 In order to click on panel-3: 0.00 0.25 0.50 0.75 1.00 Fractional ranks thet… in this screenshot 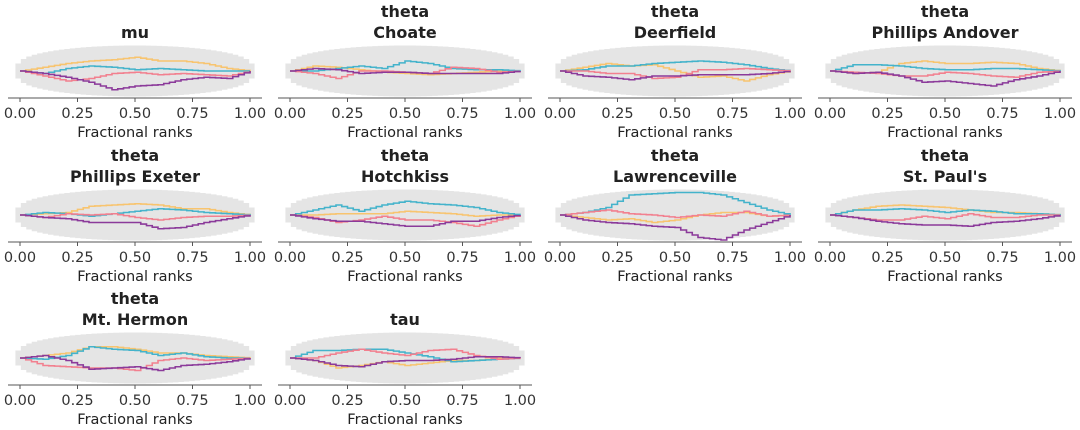, I will do `click(945, 71)`.